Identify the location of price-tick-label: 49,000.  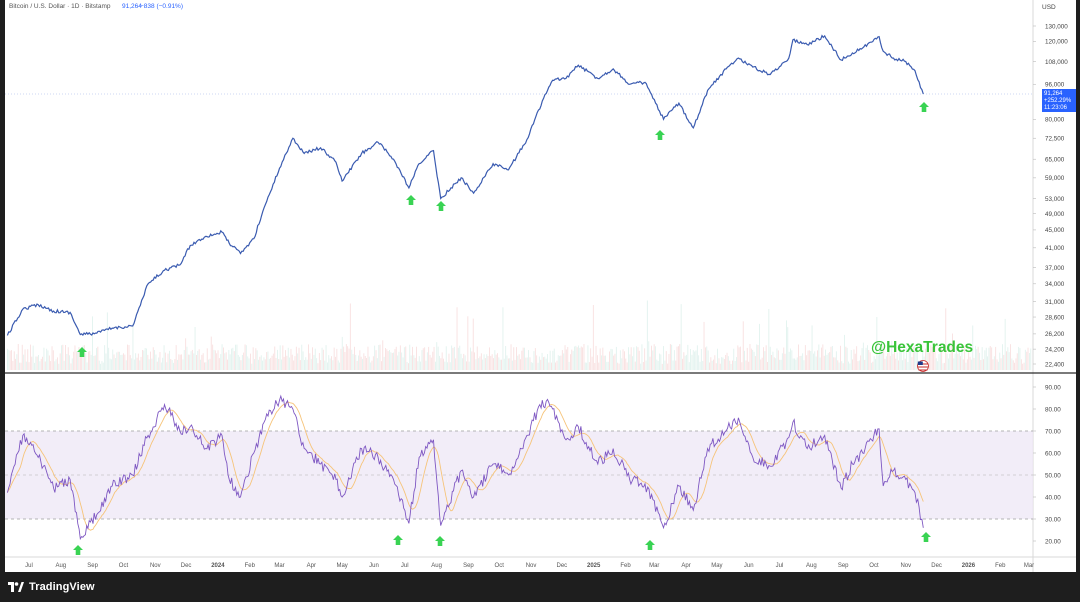
(1055, 214).